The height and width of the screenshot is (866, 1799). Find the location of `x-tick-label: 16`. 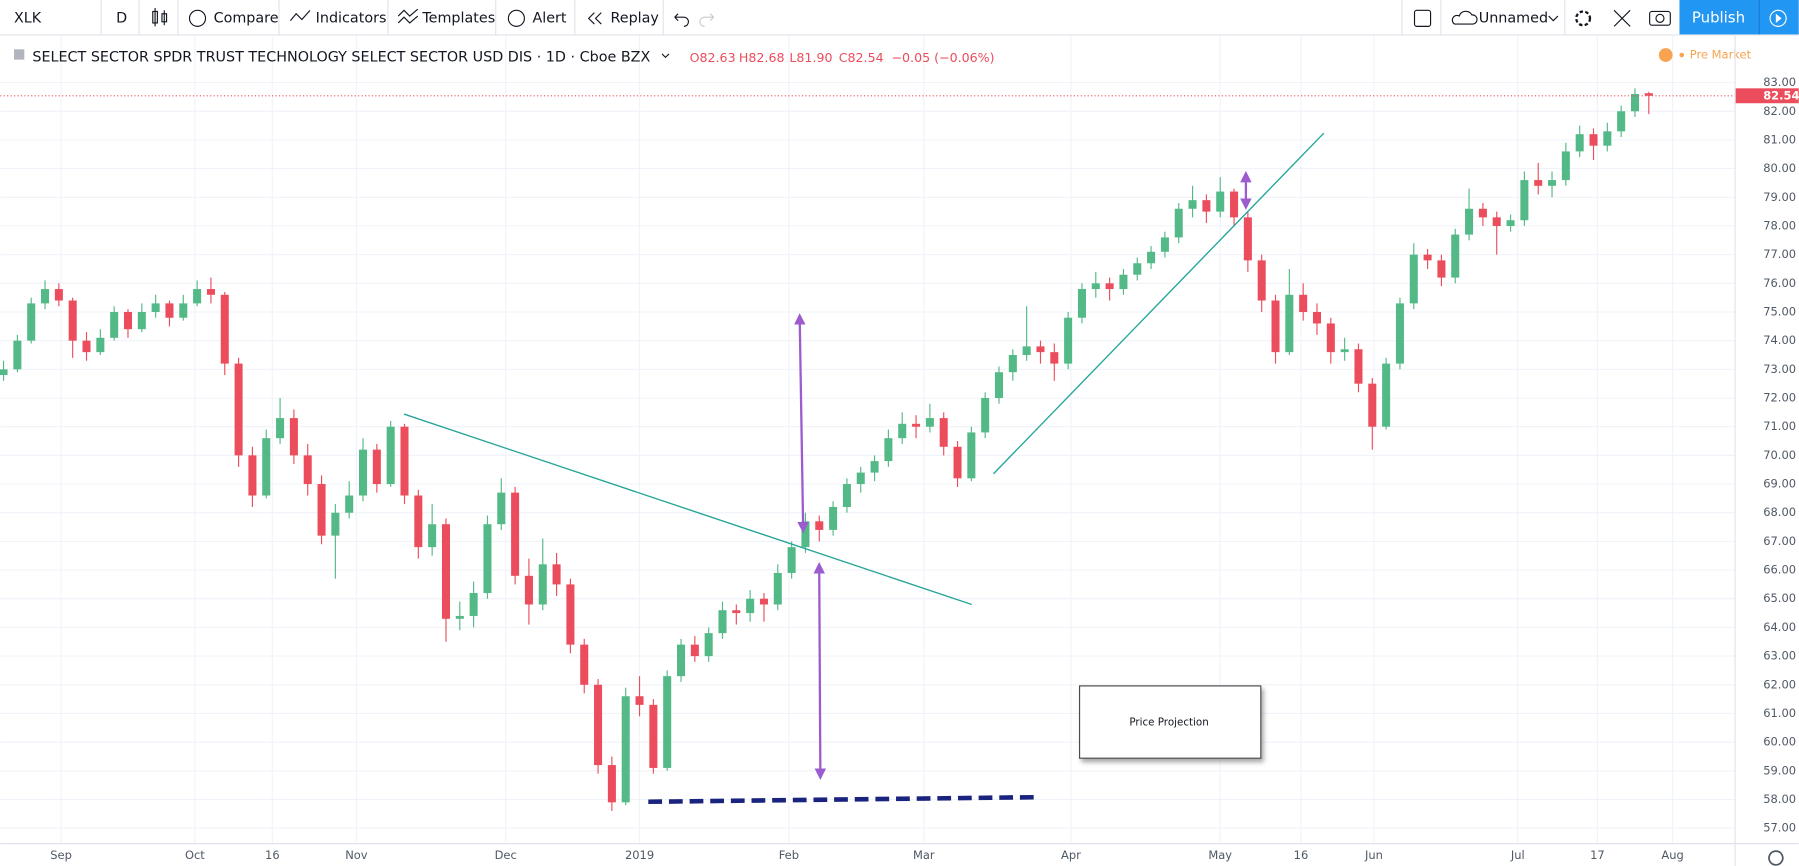

x-tick-label: 16 is located at coordinates (272, 855).